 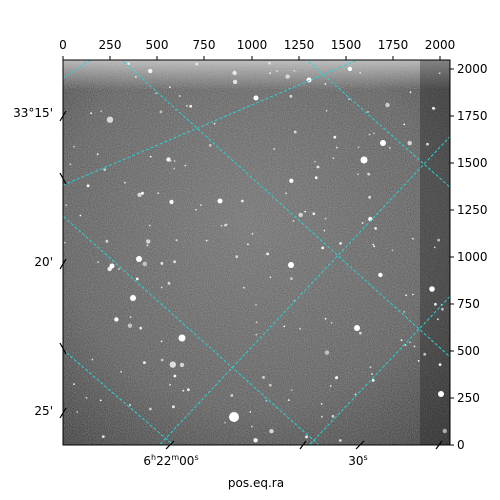 I want to click on bottom-tick-label: 6h22m00s, so click(x=170, y=460).